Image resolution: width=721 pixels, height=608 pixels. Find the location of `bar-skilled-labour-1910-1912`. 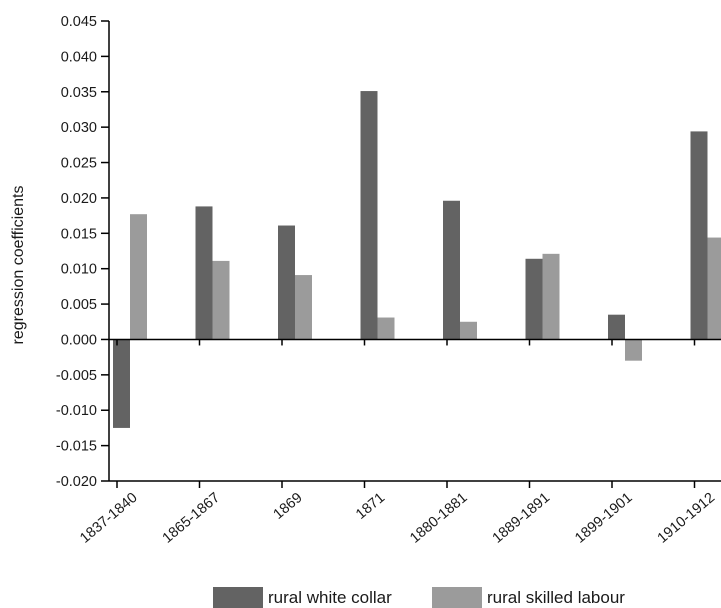

bar-skilled-labour-1910-1912 is located at coordinates (714, 288).